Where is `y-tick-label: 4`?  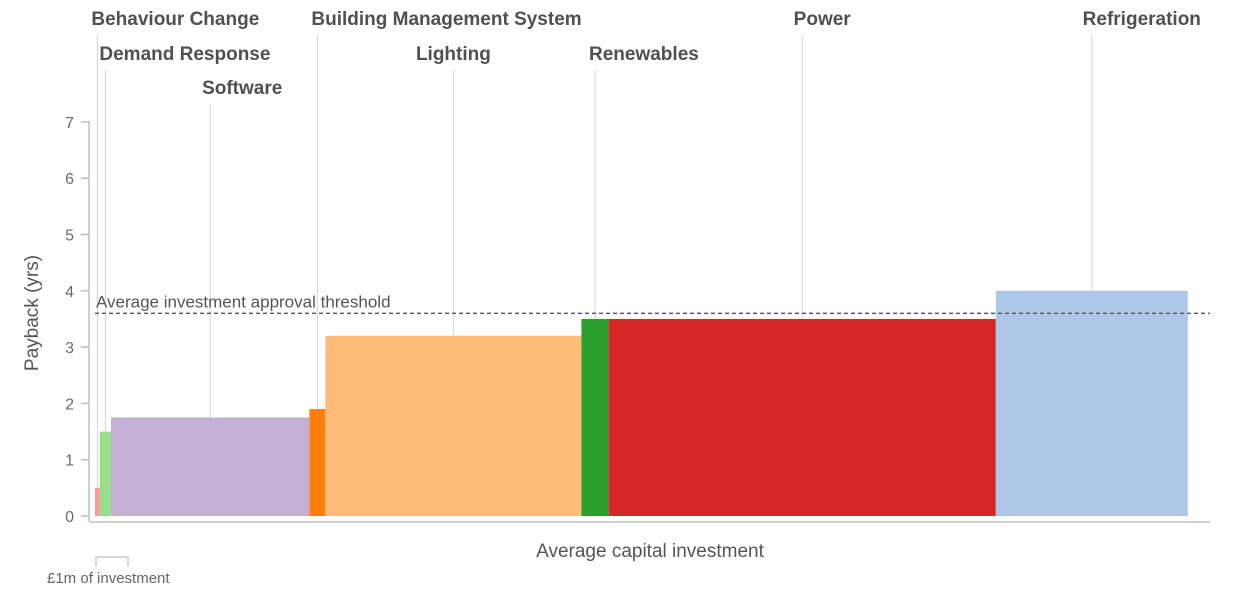 y-tick-label: 4 is located at coordinates (69, 292).